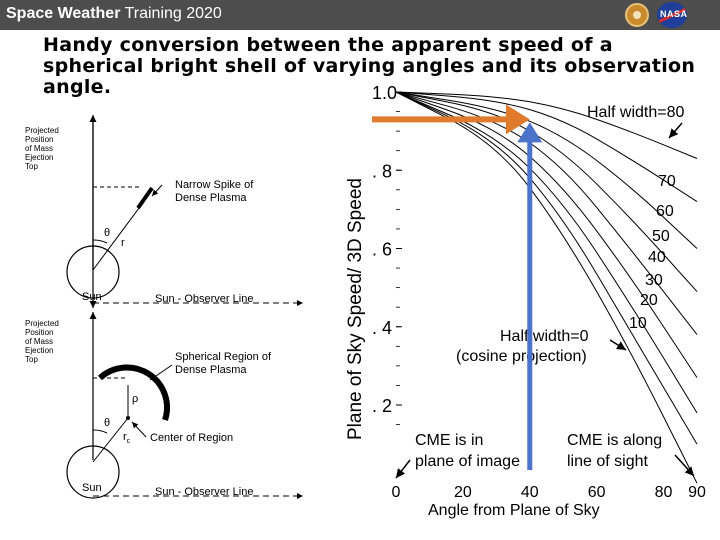 The image size is (720, 540). What do you see at coordinates (637, 15) in the screenshot?
I see `circular-seal-icon` at bounding box center [637, 15].